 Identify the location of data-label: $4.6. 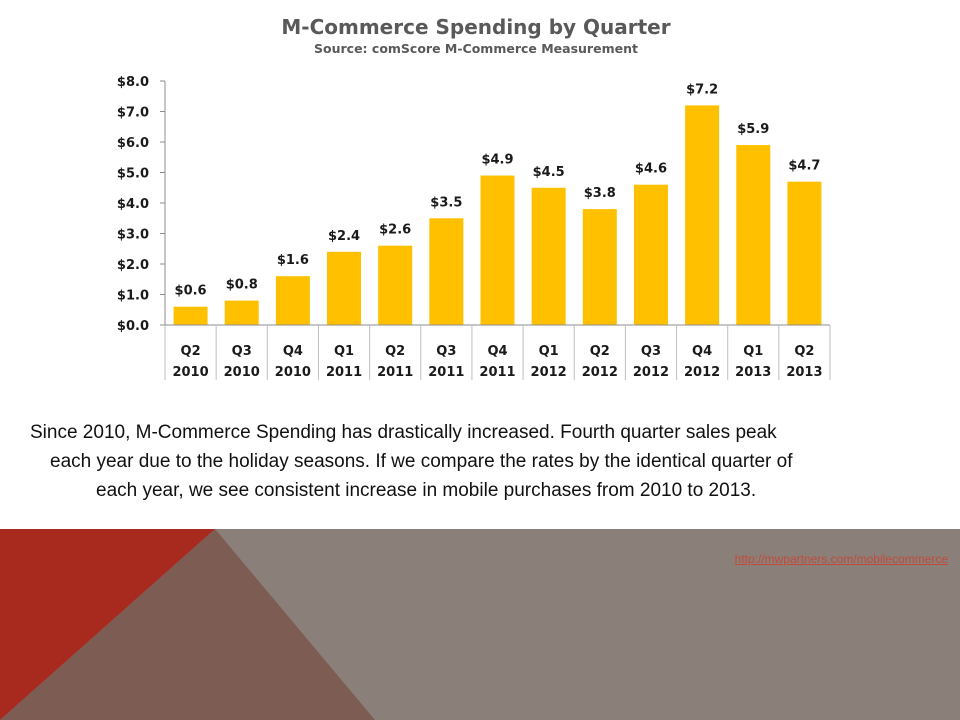
(651, 169).